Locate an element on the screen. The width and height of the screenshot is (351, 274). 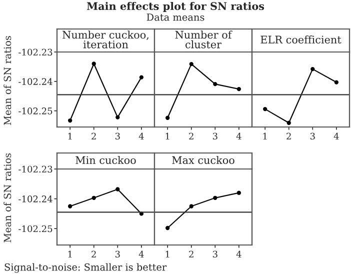
chart-title: ELR coefficient is located at coordinates (301, 39).